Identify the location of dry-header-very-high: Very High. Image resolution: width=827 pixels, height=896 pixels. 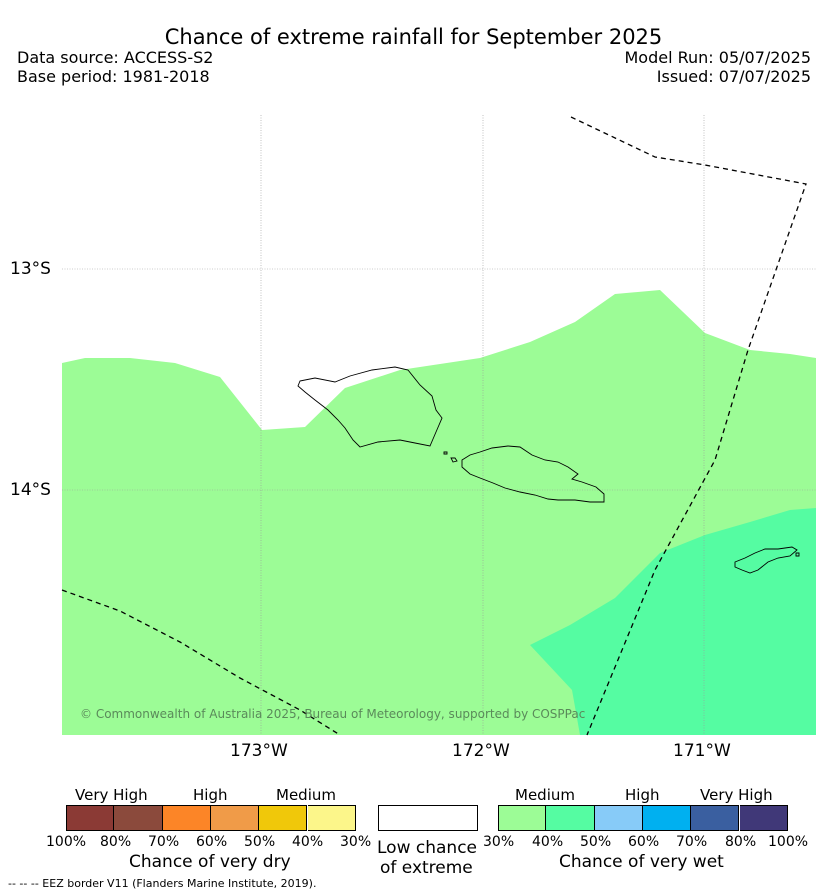
(111, 795).